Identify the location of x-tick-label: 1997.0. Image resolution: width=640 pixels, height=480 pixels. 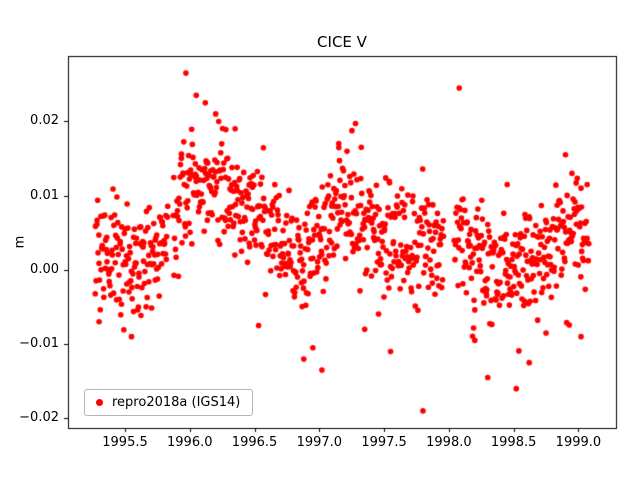
(319, 442).